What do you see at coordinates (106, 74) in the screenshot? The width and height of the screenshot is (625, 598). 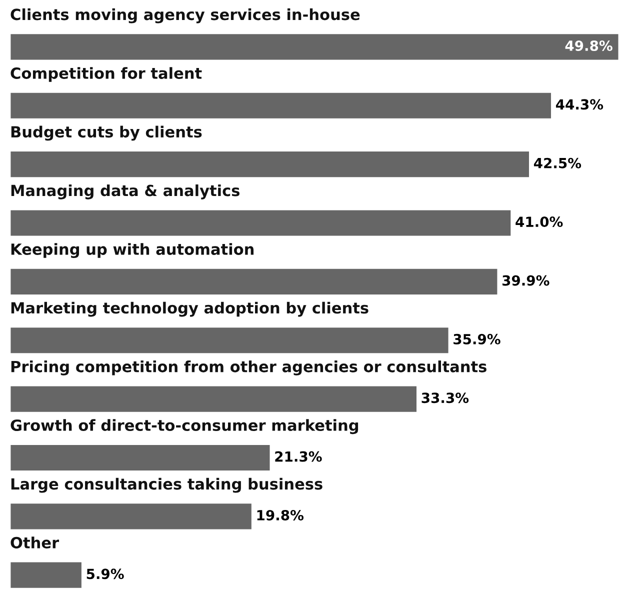 I see `y-tick-label: Competition for talent` at bounding box center [106, 74].